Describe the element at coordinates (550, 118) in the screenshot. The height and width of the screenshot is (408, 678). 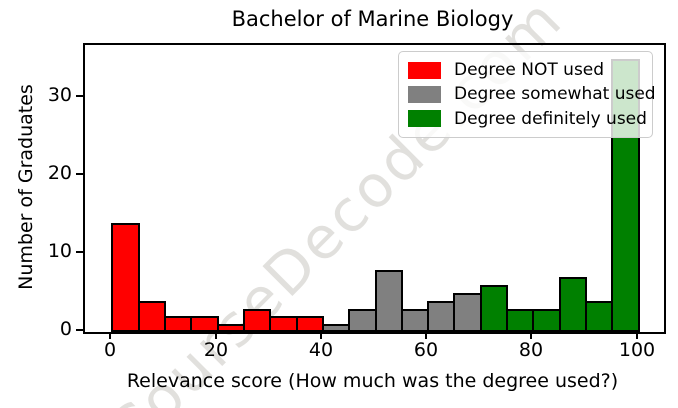
I see `legend-label: Degree definitely used` at that location.